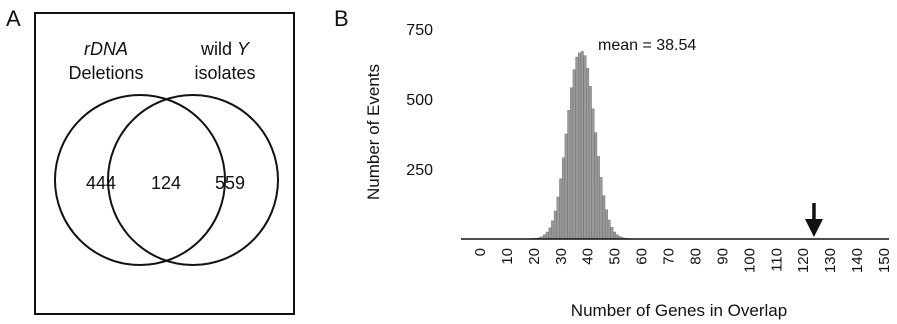  Describe the element at coordinates (679, 310) in the screenshot. I see `x-axis-title: Number of Genes in Overlap` at that location.